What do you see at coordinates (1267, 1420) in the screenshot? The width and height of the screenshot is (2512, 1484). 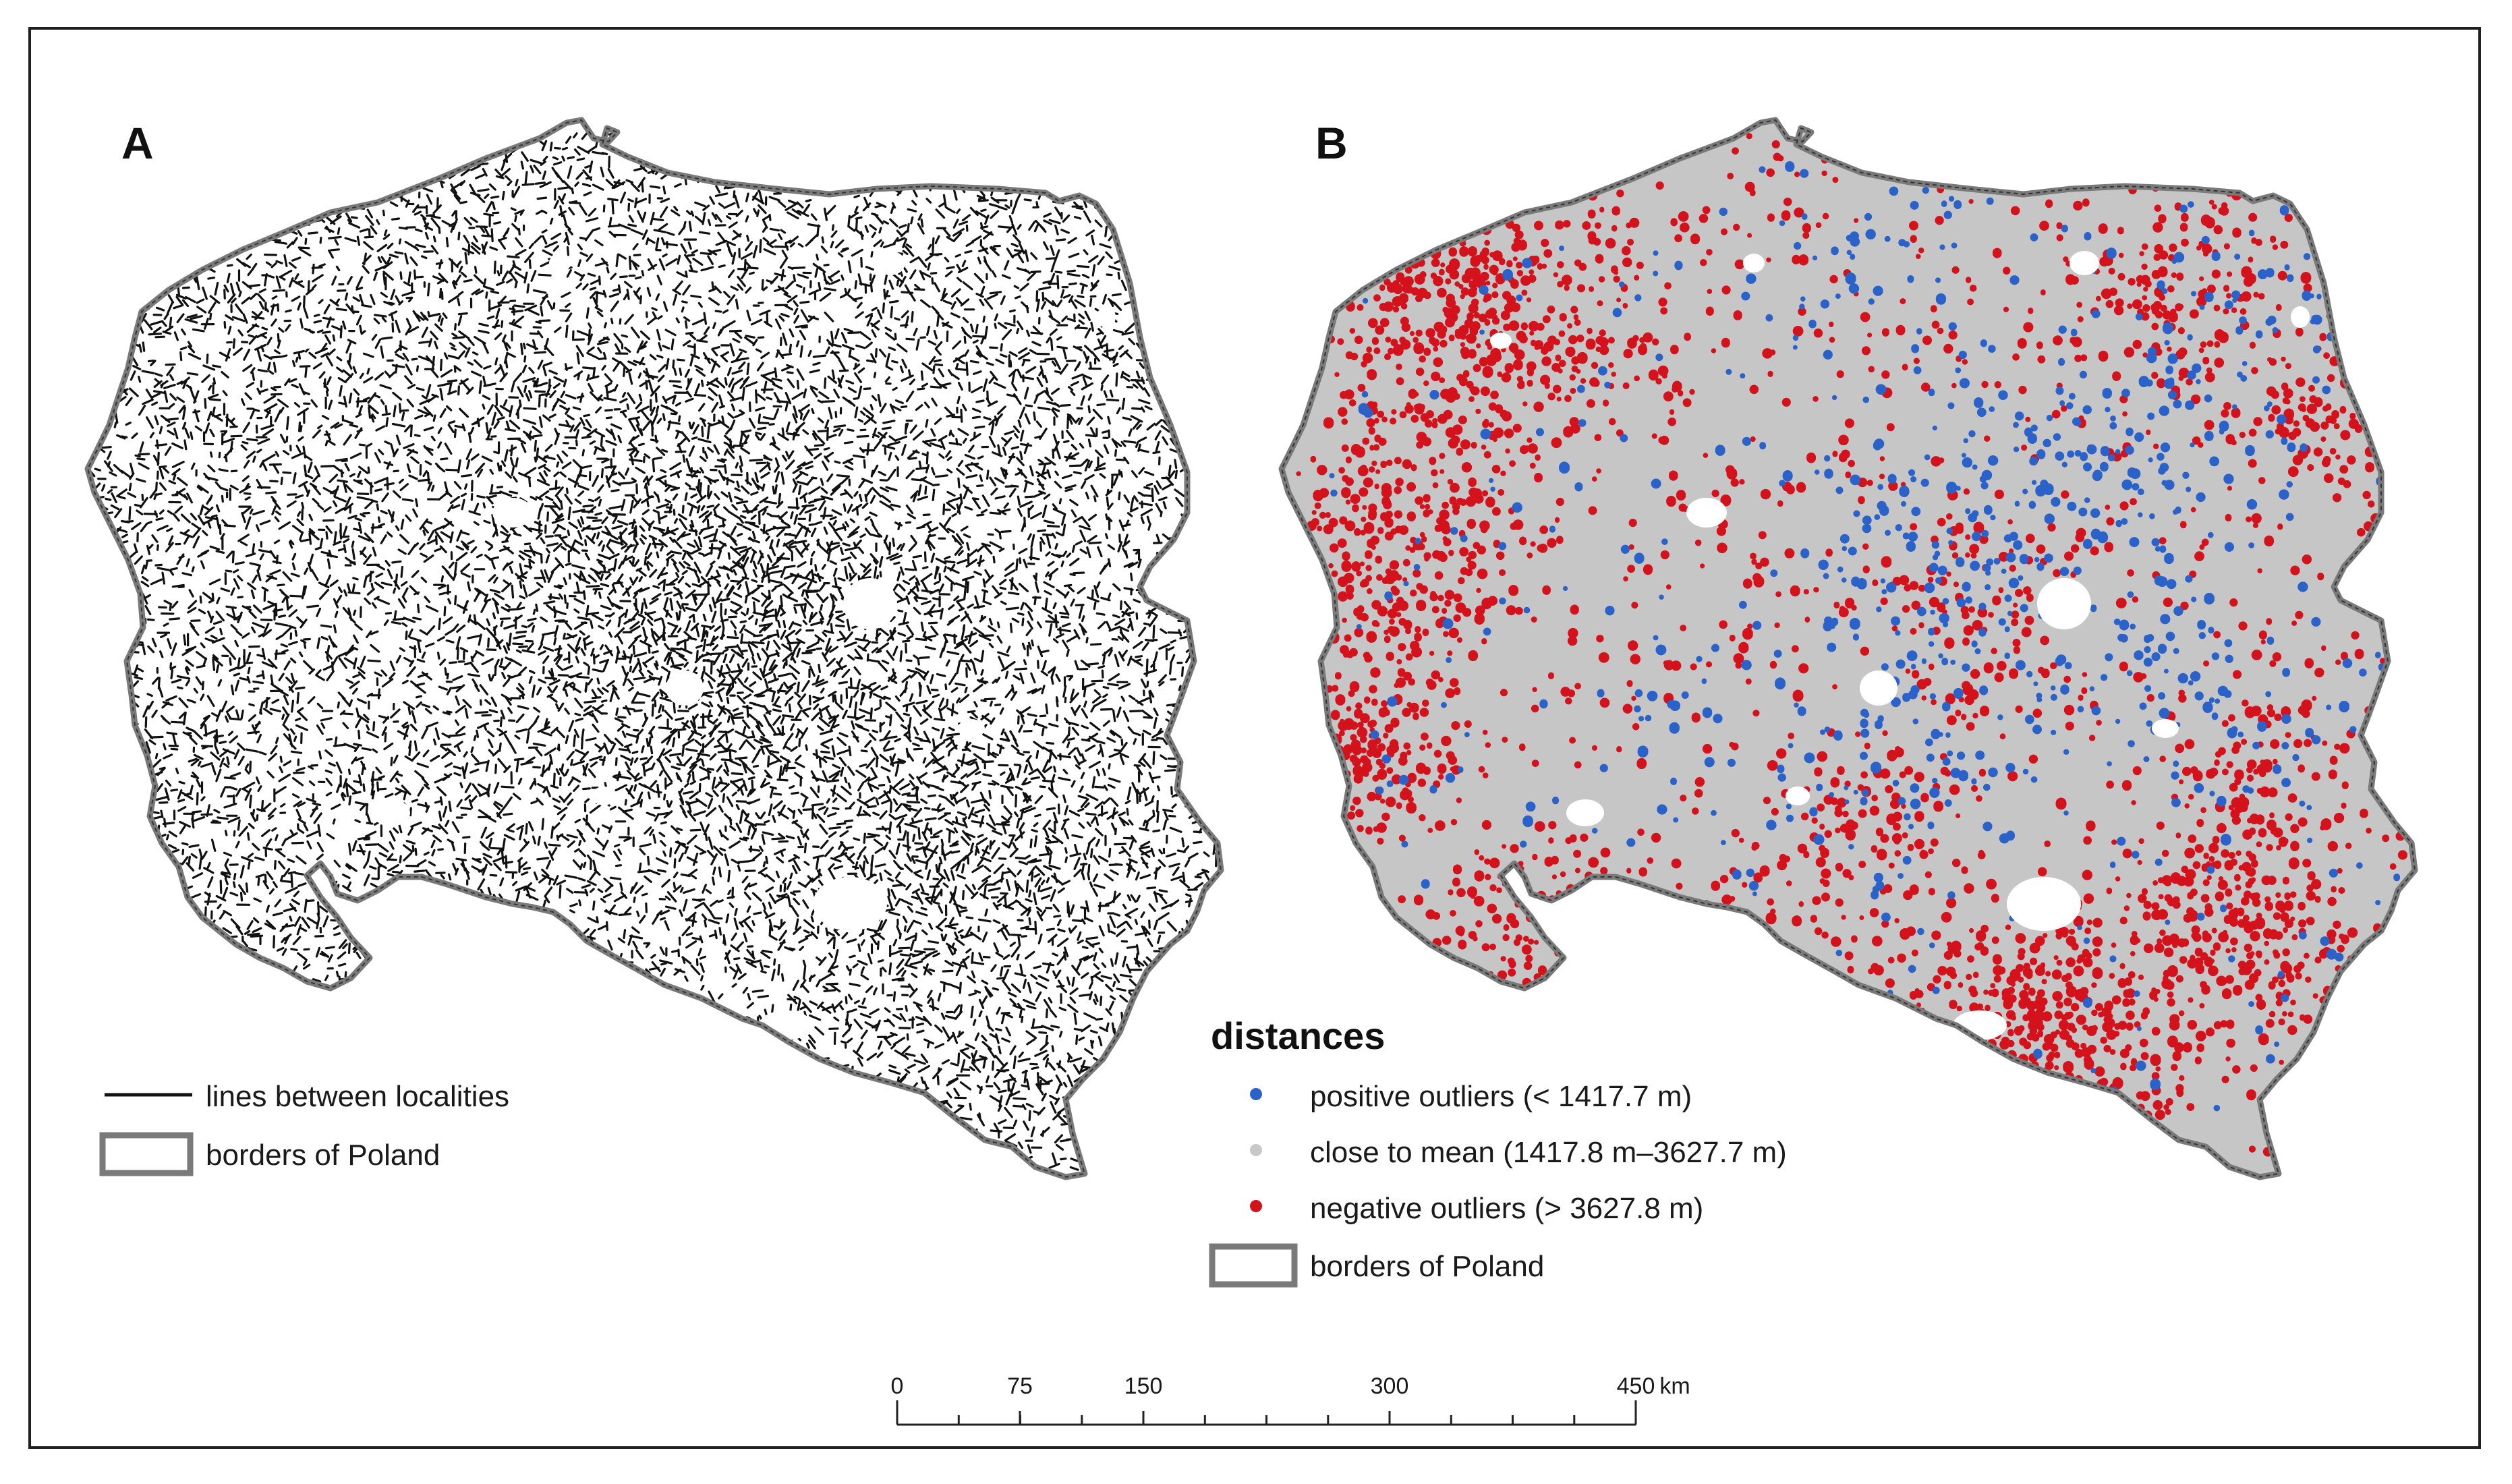 I see `scale-bar-minor-ticks` at bounding box center [1267, 1420].